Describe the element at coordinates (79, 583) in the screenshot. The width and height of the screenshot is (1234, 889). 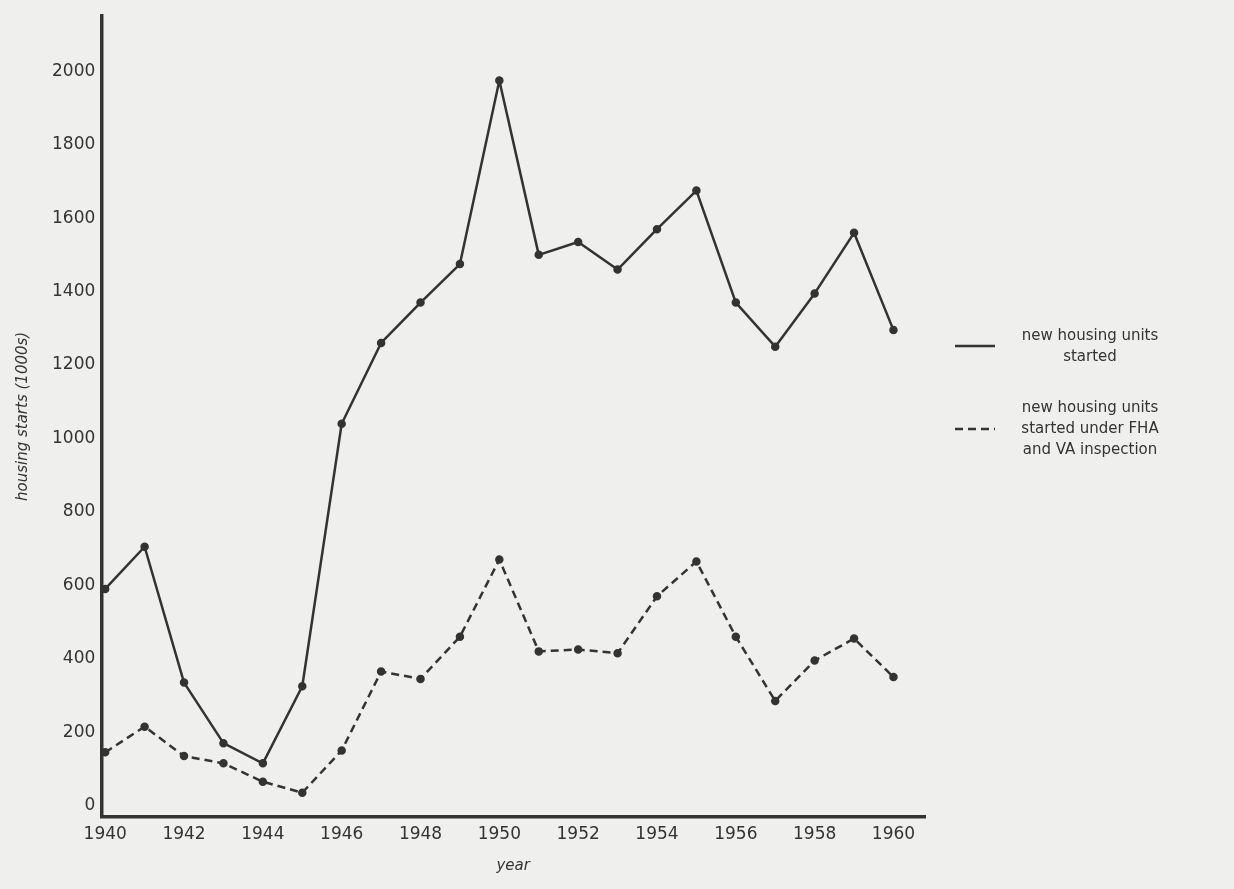
I see `y-tick-label: 600` at that location.